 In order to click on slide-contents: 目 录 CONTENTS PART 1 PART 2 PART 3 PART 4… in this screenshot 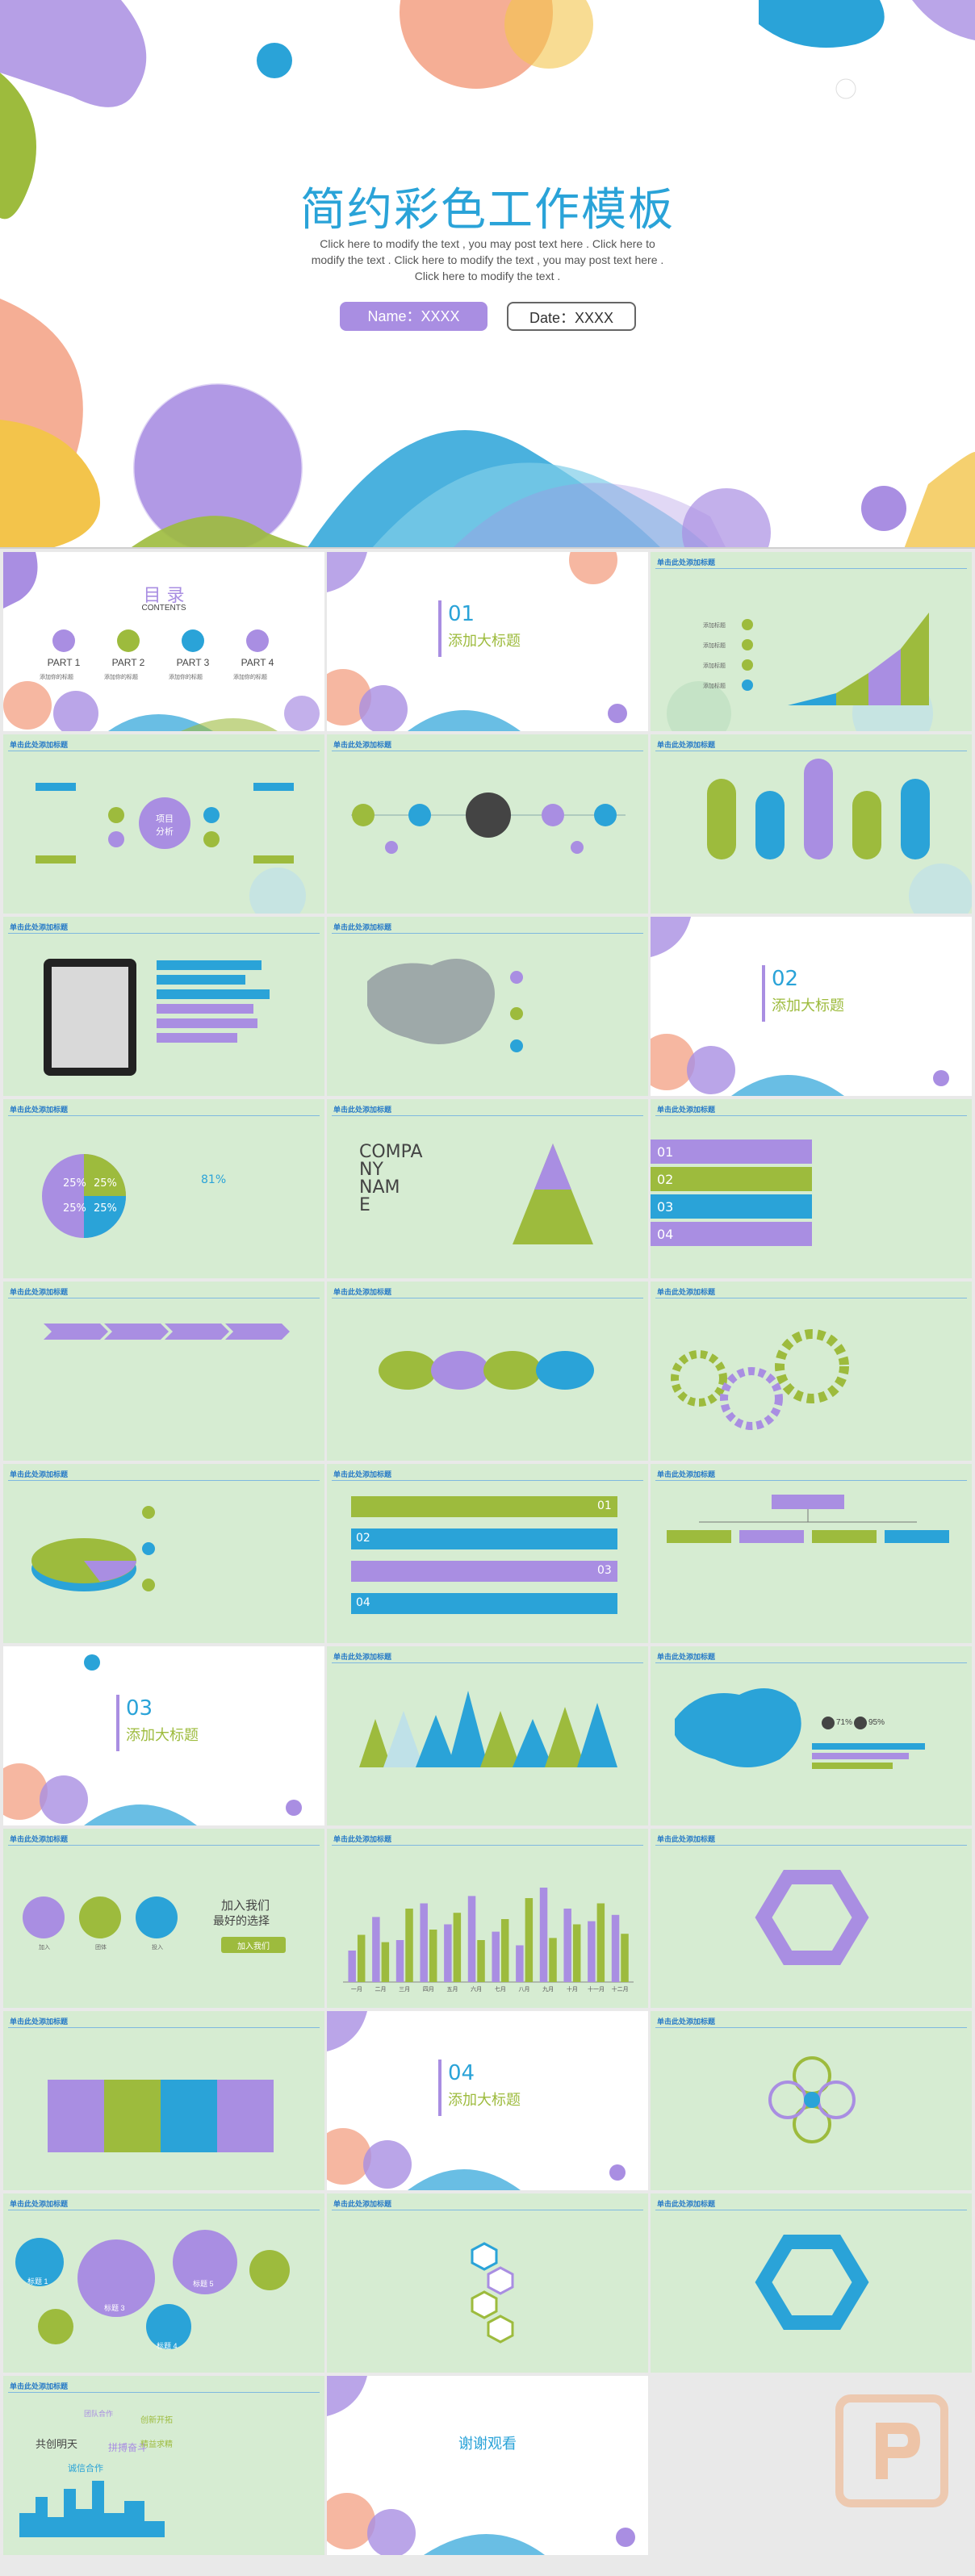, I will do `click(163, 641)`.